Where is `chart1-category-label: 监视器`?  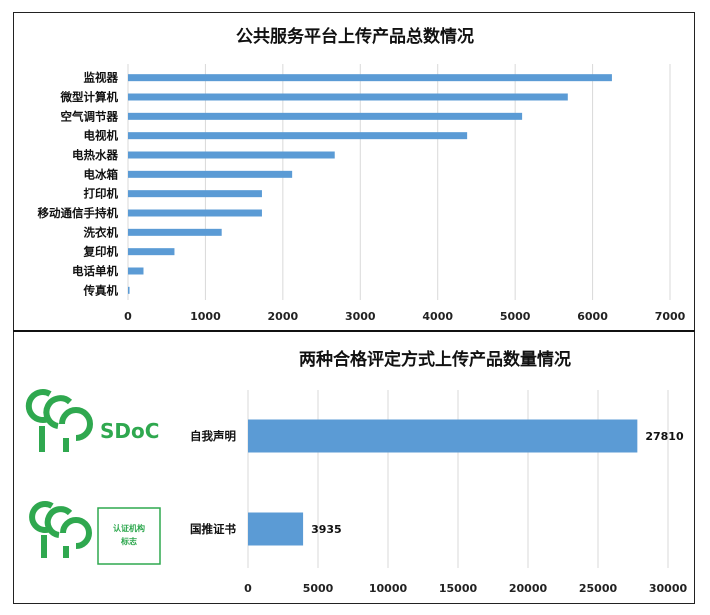 chart1-category-label: 监视器 is located at coordinates (101, 78).